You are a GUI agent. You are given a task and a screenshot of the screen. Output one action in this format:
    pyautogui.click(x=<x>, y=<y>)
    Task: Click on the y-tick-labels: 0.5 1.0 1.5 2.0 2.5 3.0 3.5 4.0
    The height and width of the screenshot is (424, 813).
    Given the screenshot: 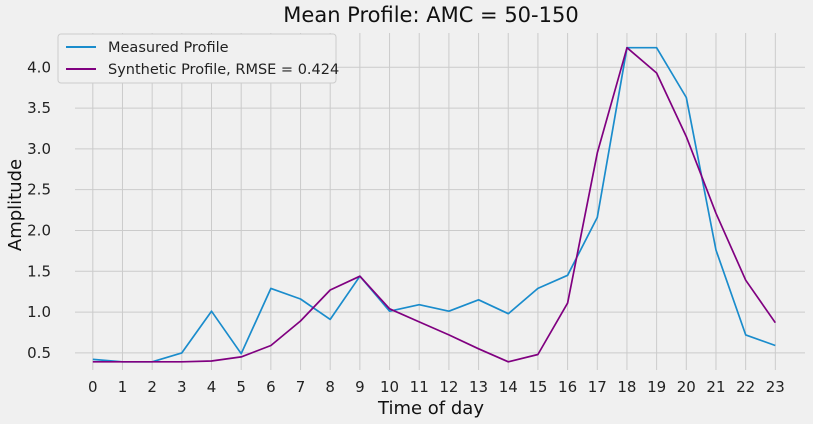 What is the action you would take?
    pyautogui.click(x=39, y=210)
    